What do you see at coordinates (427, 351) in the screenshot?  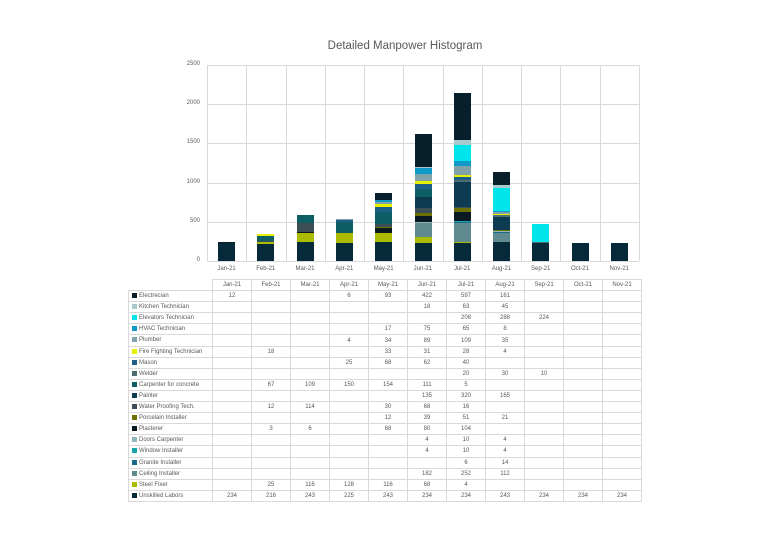 I see `table-cell: 31` at bounding box center [427, 351].